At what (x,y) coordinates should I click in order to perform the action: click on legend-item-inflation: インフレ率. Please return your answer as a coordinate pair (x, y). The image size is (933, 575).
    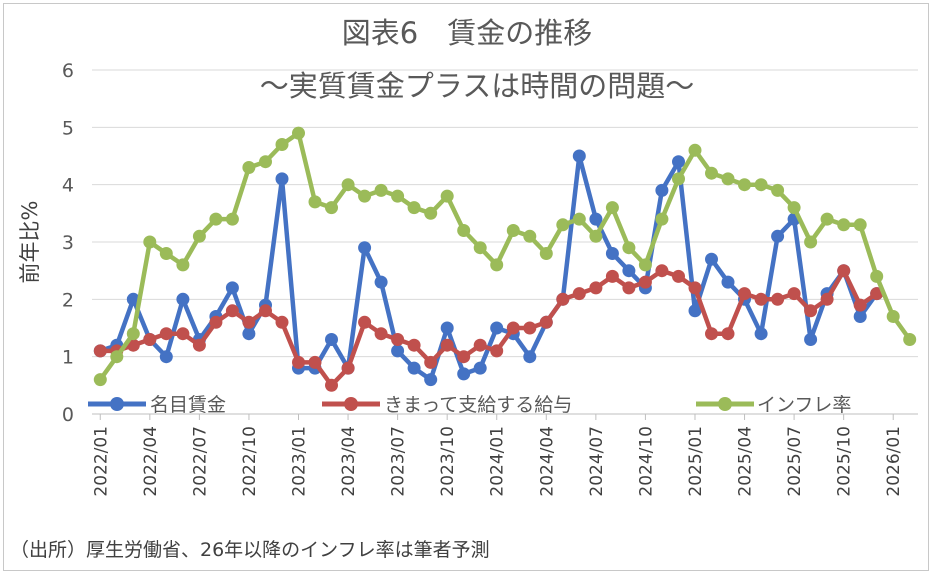
    Looking at the image, I should click on (773, 405).